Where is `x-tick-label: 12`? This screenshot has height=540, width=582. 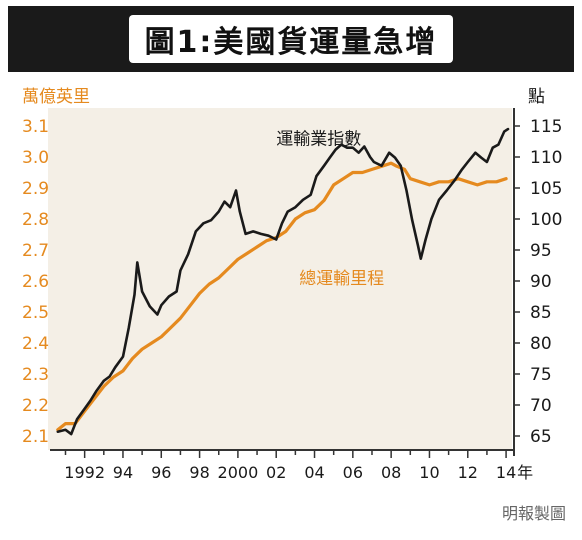 x-tick-label: 12 is located at coordinates (468, 472).